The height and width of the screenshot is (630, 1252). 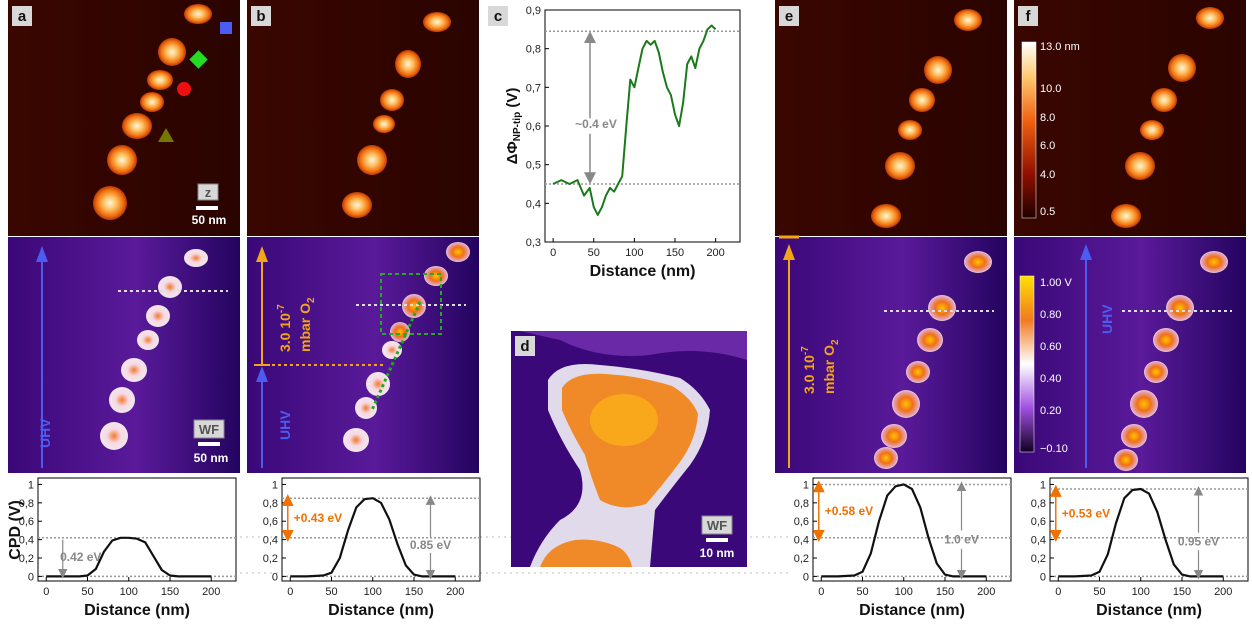 I want to click on height-colorbar-tick: 10.0, so click(x=1050, y=89).